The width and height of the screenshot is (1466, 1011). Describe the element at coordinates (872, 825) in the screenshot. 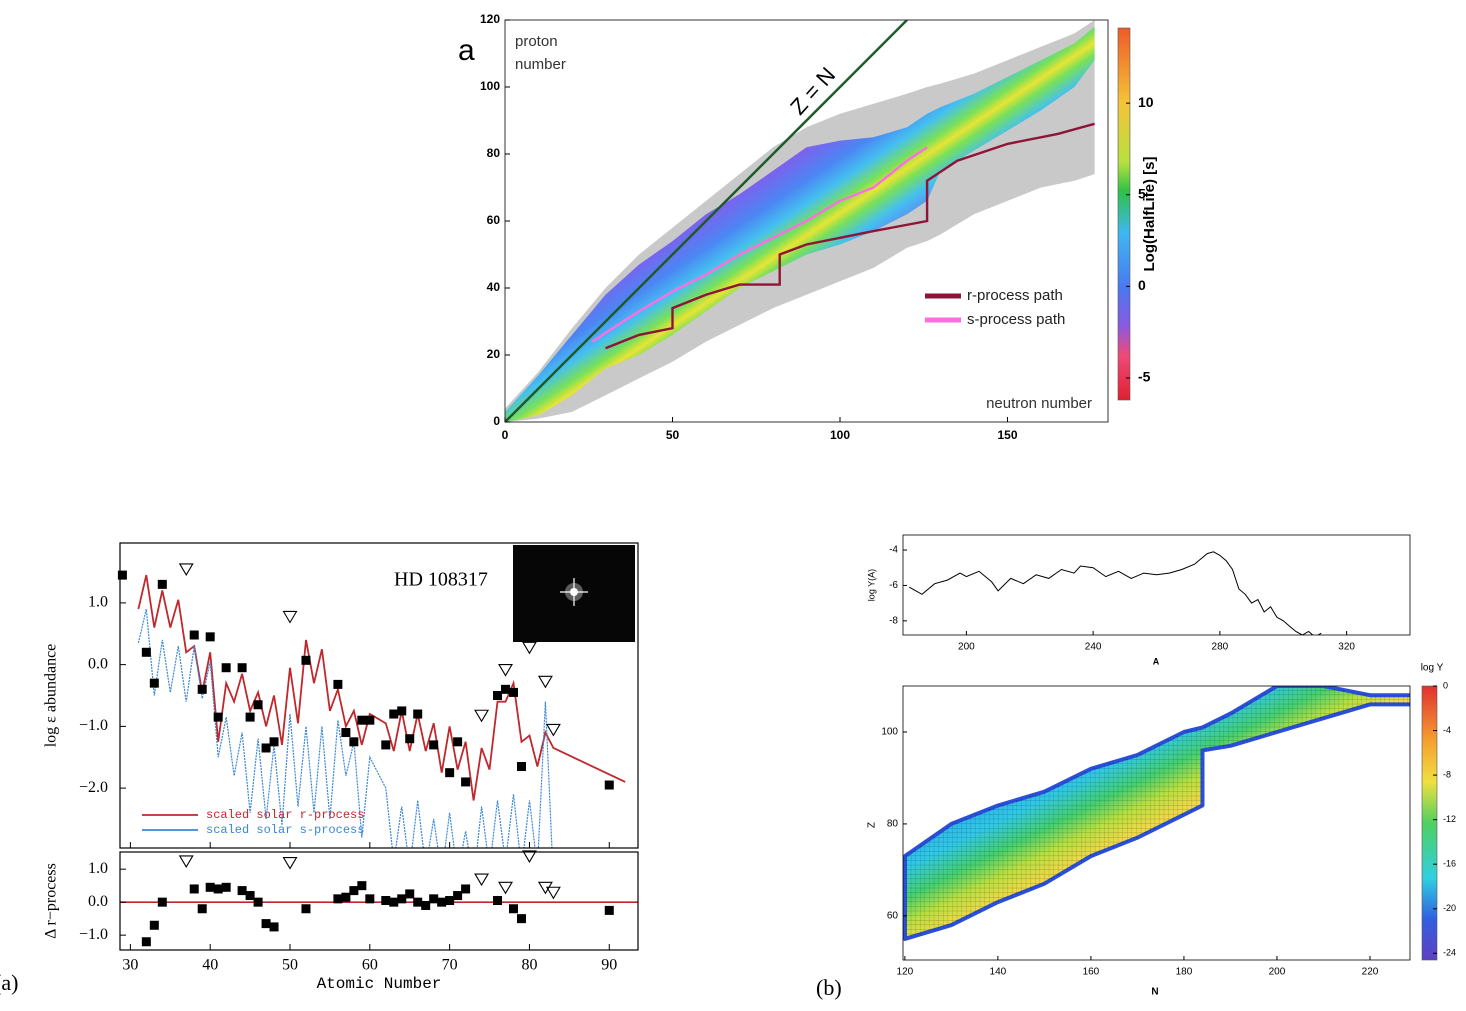

I see `y-axis-label: Z` at that location.